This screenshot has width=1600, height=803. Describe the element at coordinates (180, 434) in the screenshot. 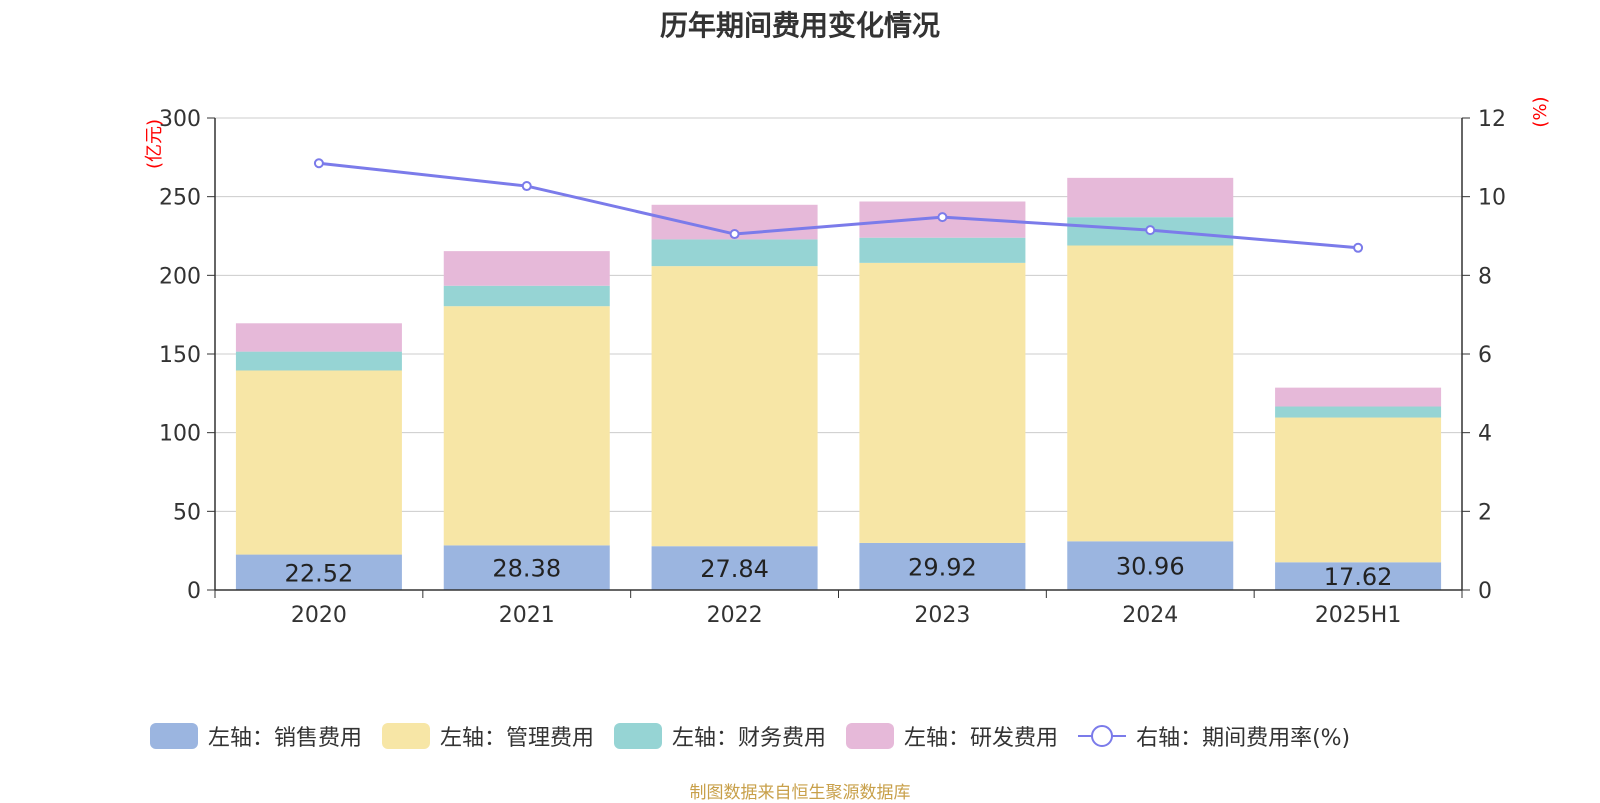

I see `y-left-tick-label: 100` at that location.